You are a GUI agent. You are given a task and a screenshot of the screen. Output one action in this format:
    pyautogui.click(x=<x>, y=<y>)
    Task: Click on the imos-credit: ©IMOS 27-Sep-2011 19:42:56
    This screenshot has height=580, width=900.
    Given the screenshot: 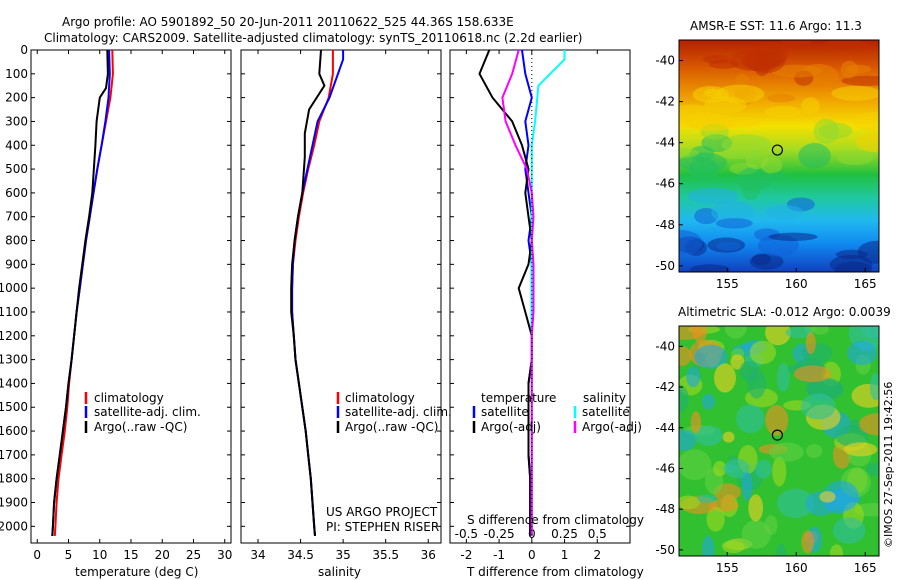 What is the action you would take?
    pyautogui.click(x=888, y=465)
    